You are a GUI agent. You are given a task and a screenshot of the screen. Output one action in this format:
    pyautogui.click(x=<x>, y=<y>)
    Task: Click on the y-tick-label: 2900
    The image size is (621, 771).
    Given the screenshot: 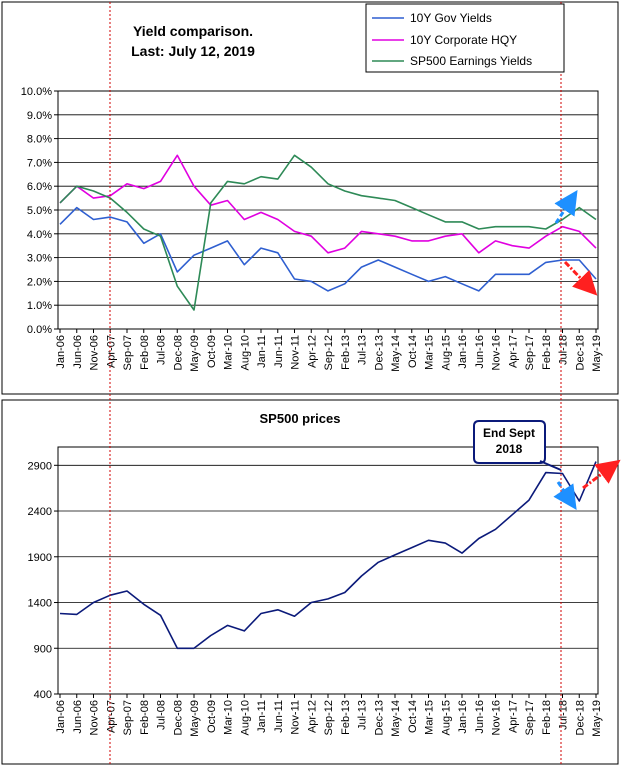 What is the action you would take?
    pyautogui.click(x=40, y=466)
    